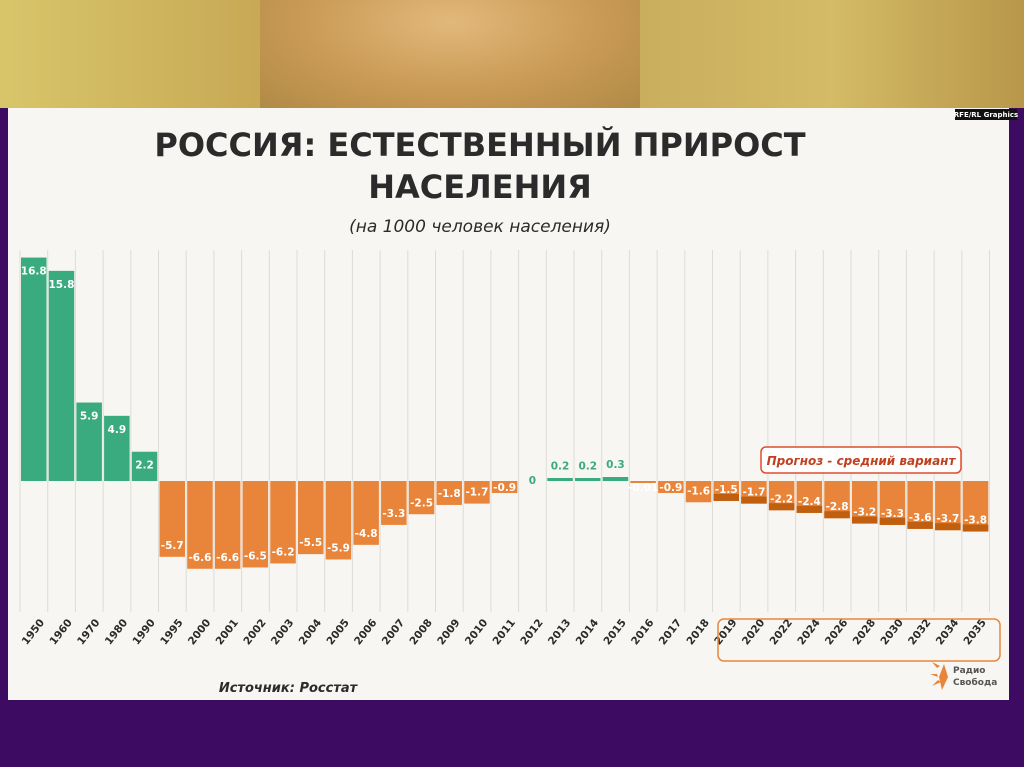  Describe the element at coordinates (172, 546) in the screenshot. I see `value-label-1995: -5.7` at that location.